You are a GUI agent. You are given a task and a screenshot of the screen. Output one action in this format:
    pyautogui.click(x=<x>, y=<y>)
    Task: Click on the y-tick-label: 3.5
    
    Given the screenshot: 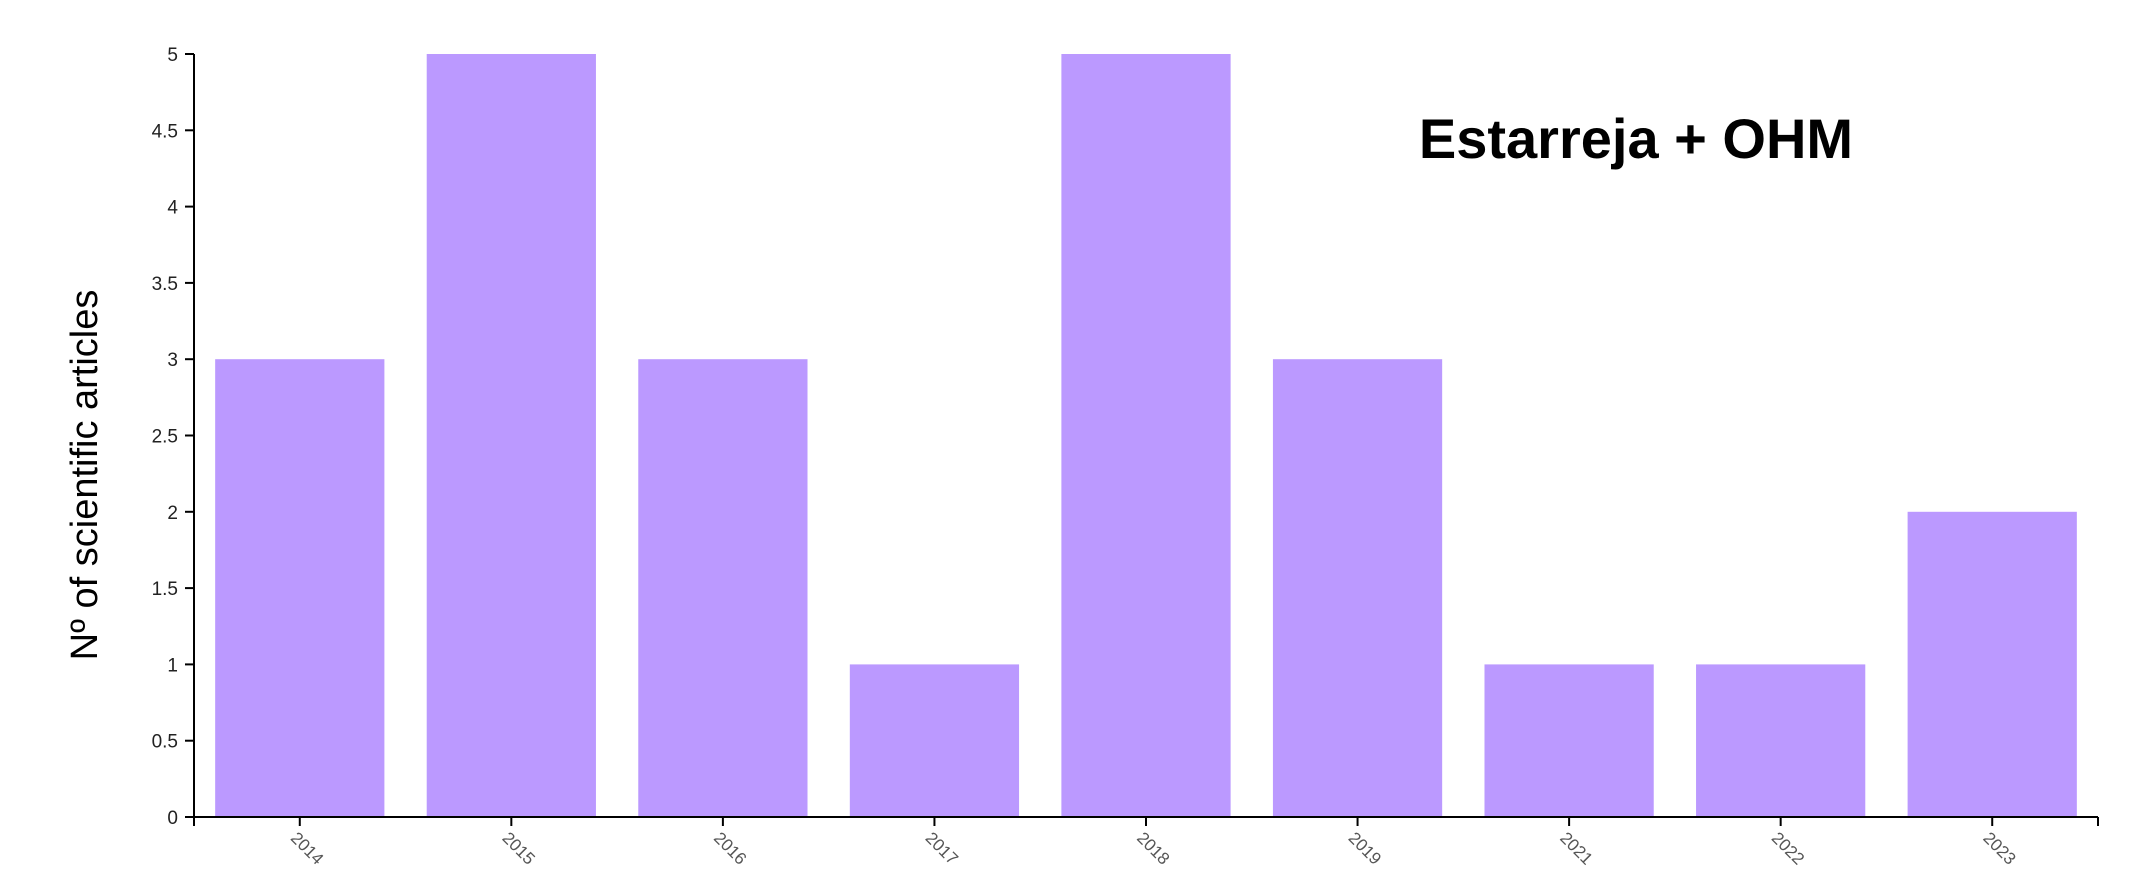 What is the action you would take?
    pyautogui.click(x=165, y=284)
    